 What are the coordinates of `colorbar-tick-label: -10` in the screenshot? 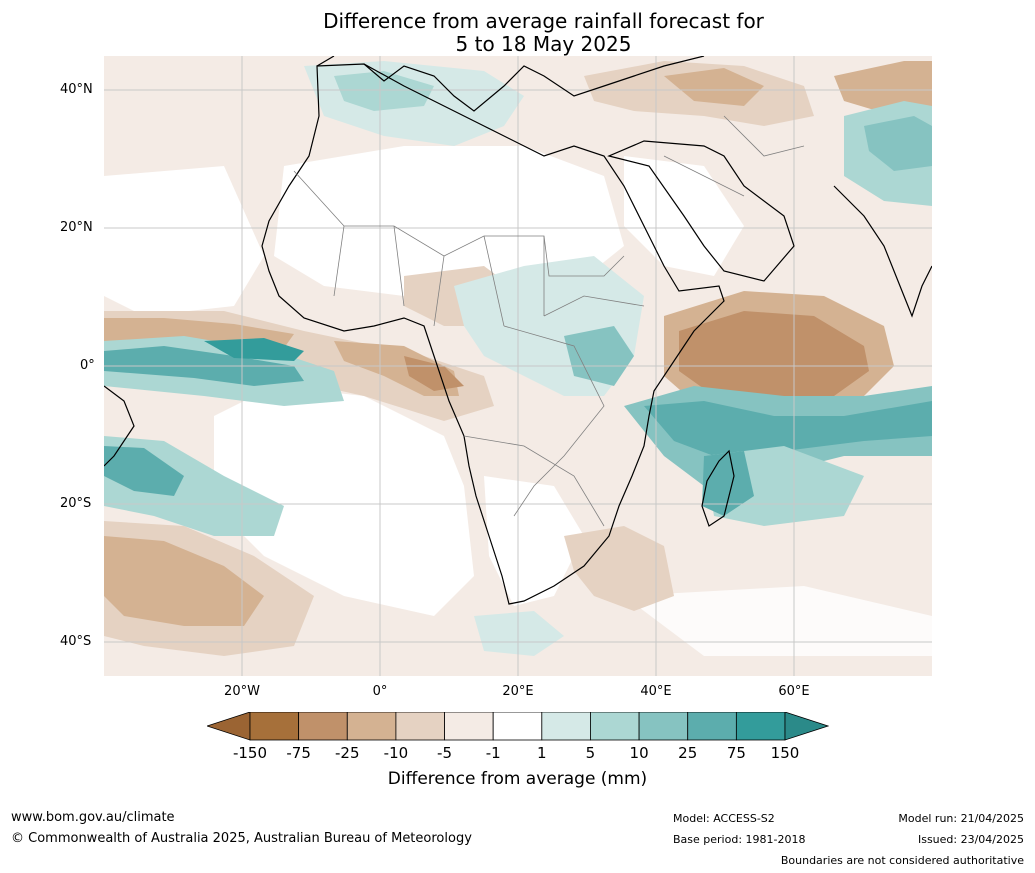 It's located at (396, 753).